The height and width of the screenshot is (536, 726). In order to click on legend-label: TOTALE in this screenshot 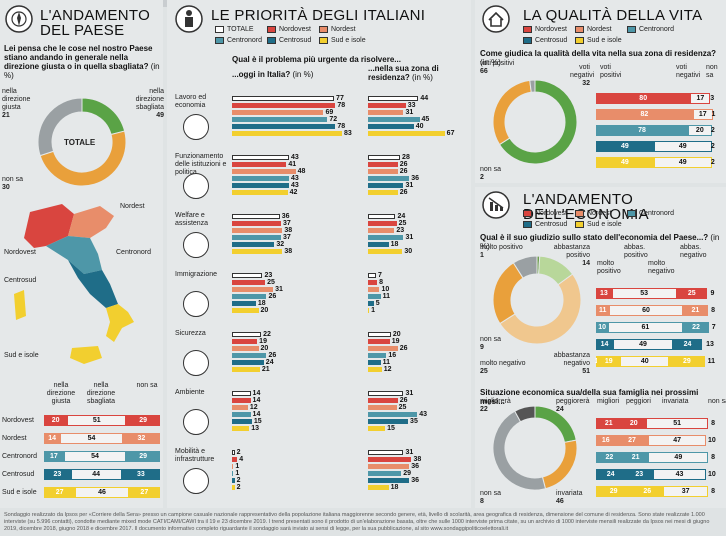, I will do `click(240, 29)`.